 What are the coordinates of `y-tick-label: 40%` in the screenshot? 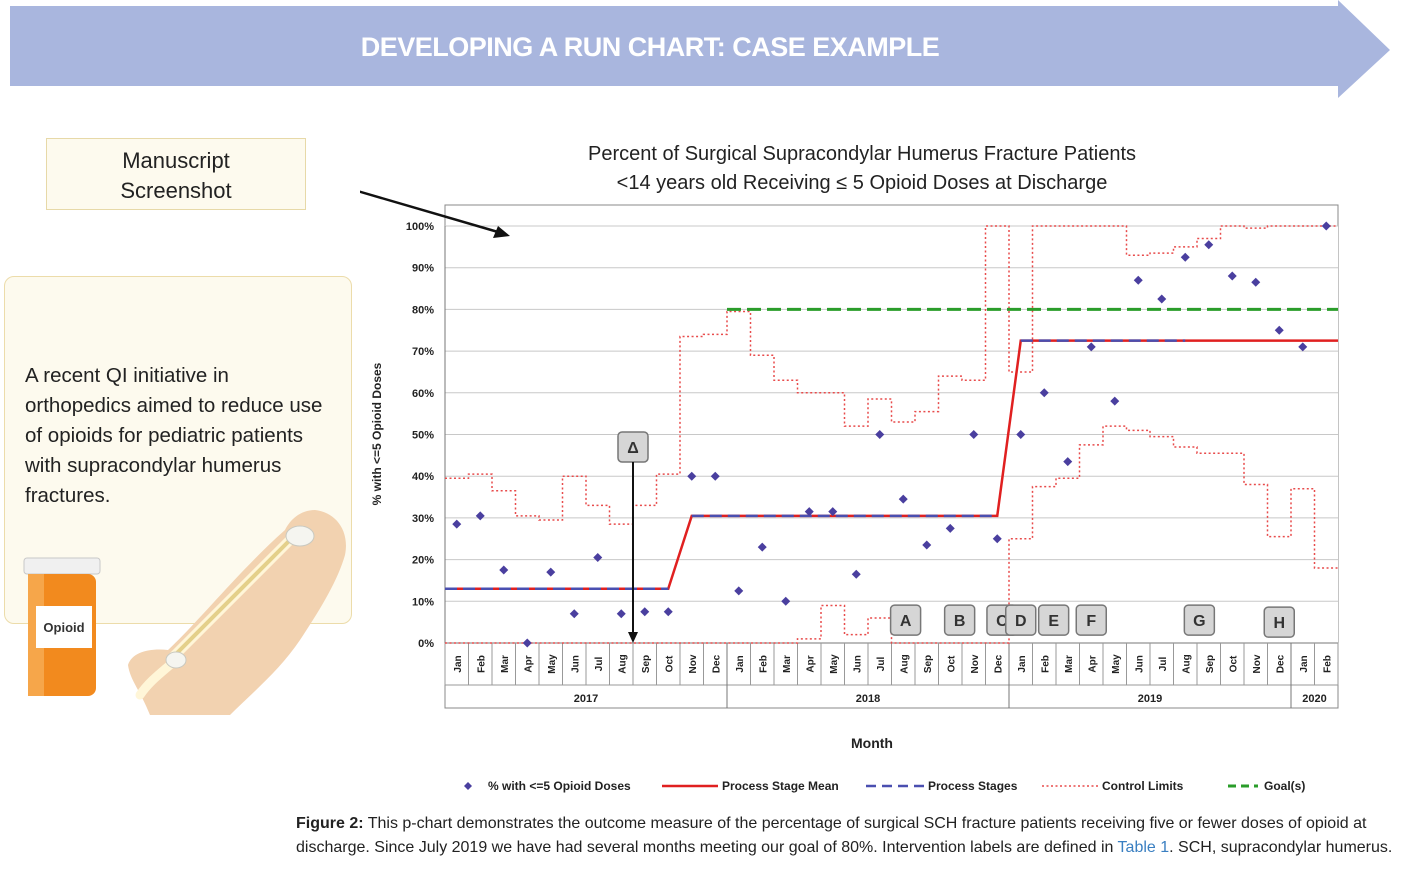 It's located at (423, 477).